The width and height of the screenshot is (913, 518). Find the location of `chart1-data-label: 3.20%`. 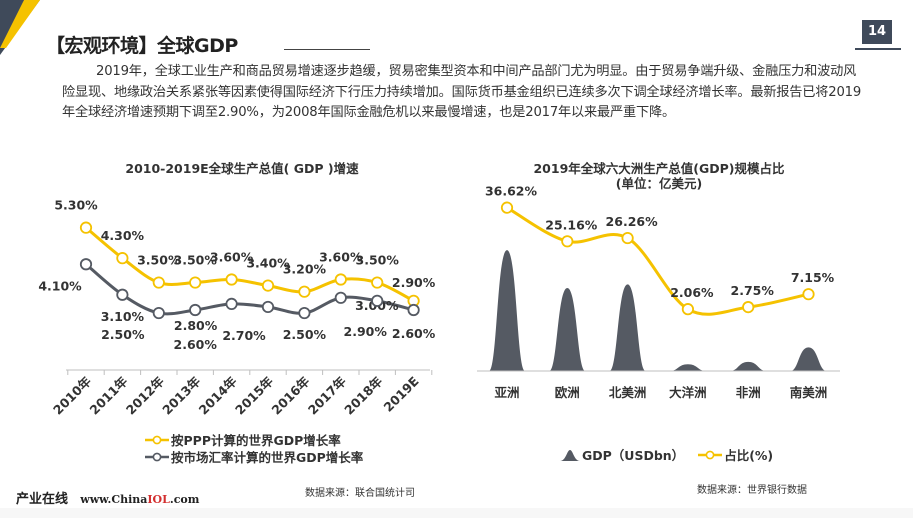

chart1-data-label: 3.20% is located at coordinates (305, 269).